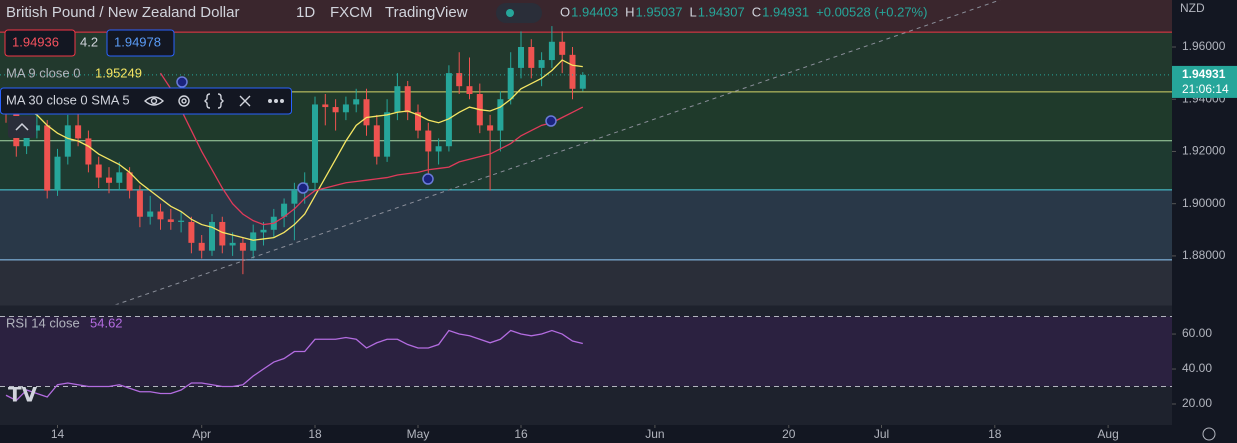  I want to click on price-tick-label: 1.96000, so click(1204, 46).